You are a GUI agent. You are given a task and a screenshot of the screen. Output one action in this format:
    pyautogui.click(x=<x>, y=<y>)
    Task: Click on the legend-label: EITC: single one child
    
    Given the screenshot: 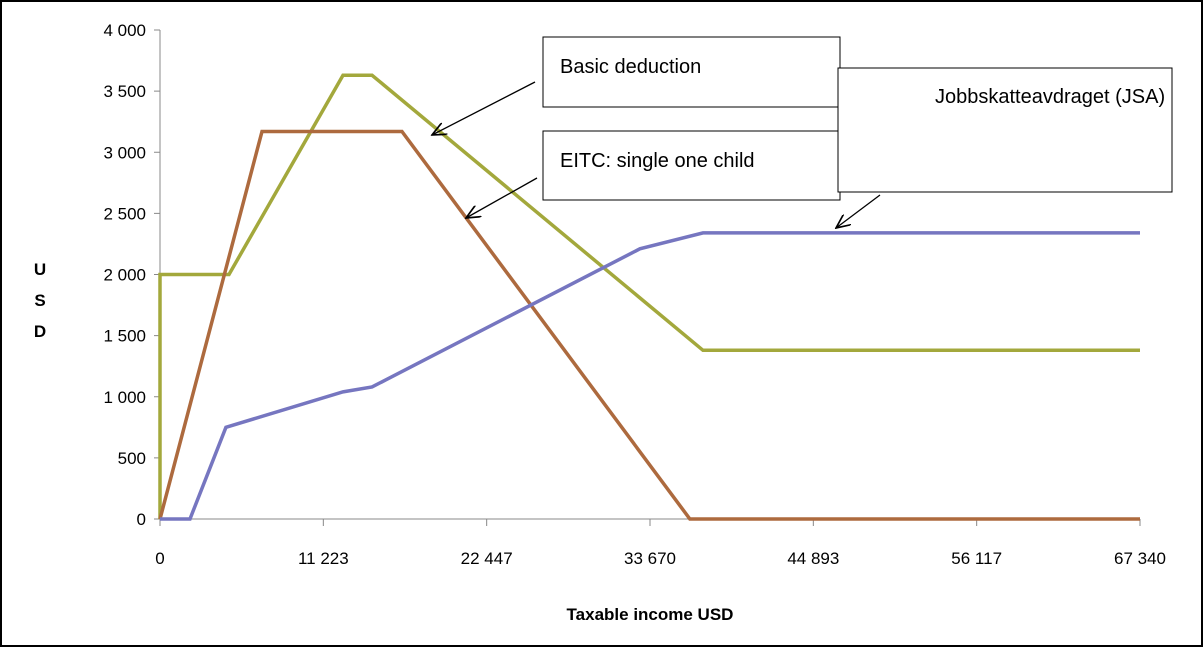 What is the action you would take?
    pyautogui.click(x=657, y=161)
    